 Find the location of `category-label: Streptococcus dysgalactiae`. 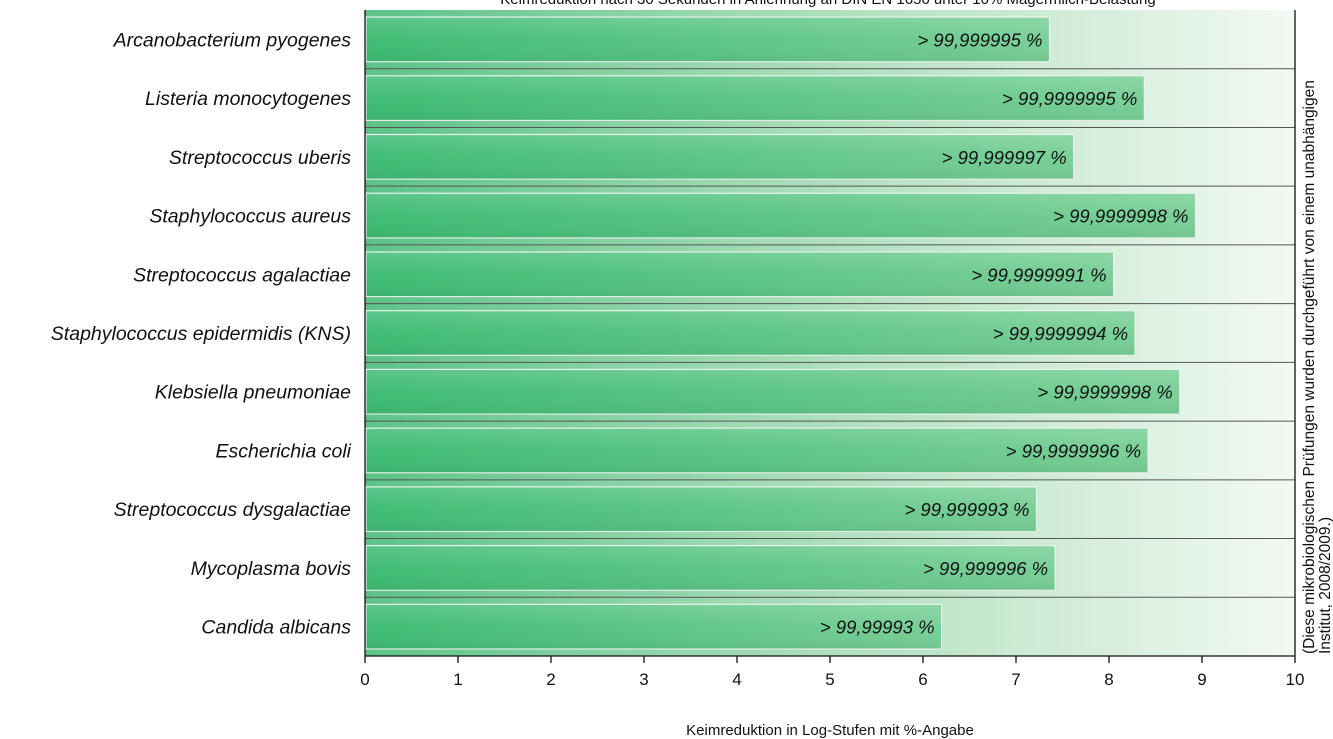

category-label: Streptococcus dysgalactiae is located at coordinates (233, 510).